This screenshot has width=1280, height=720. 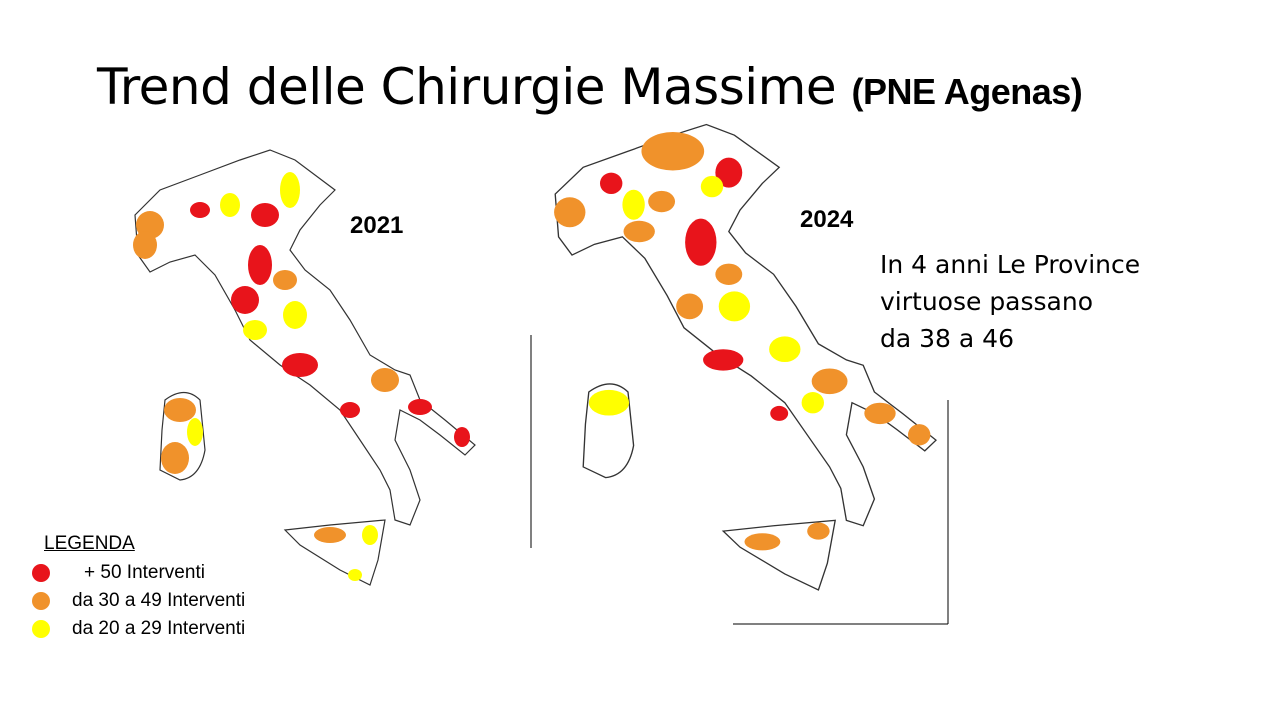 I want to click on legend-label: da 30 a 49 Interventi, so click(x=159, y=600).